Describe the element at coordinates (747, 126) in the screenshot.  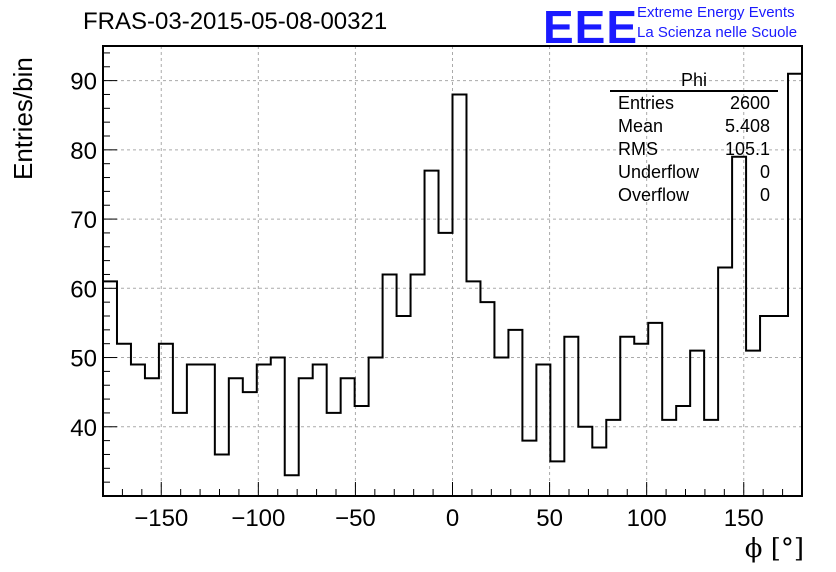
I see `stats-value: 5.408` at that location.